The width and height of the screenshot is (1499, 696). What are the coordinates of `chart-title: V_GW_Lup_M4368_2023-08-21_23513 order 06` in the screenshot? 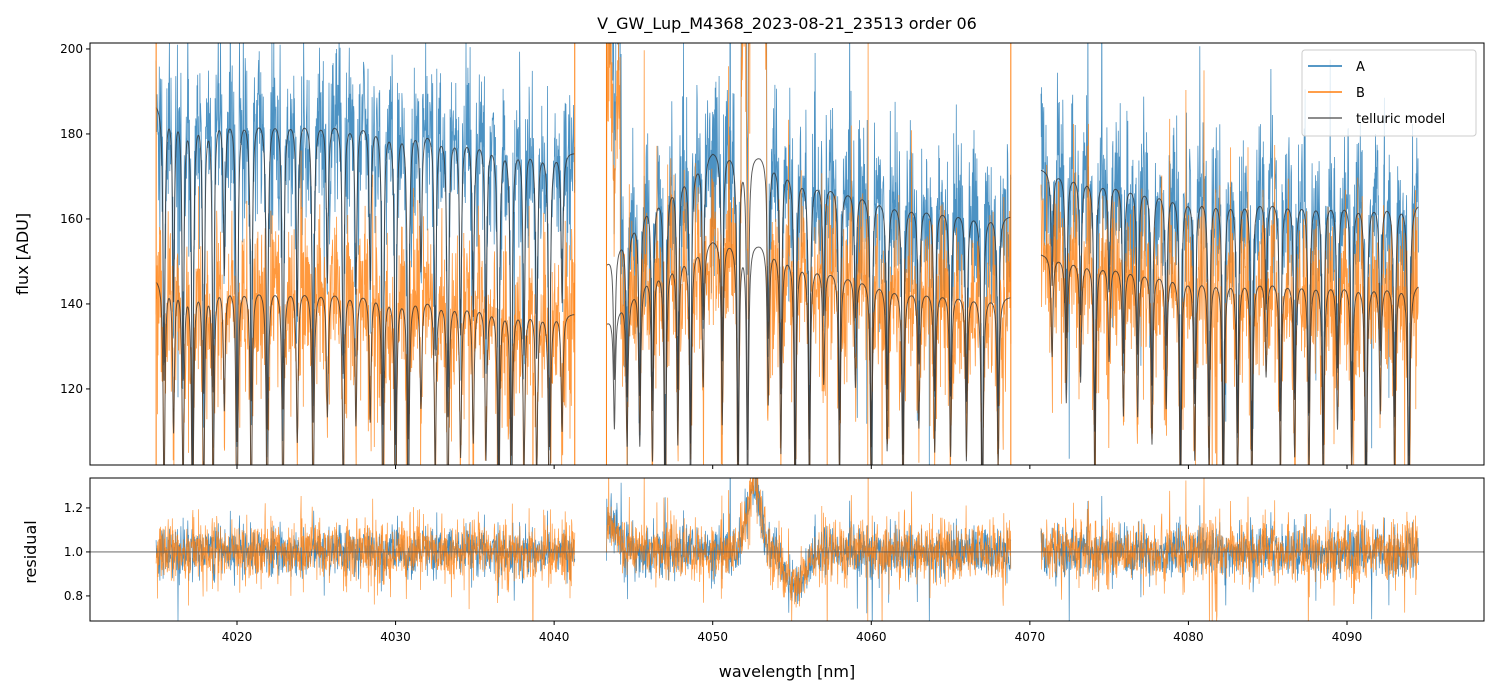 It's located at (787, 24).